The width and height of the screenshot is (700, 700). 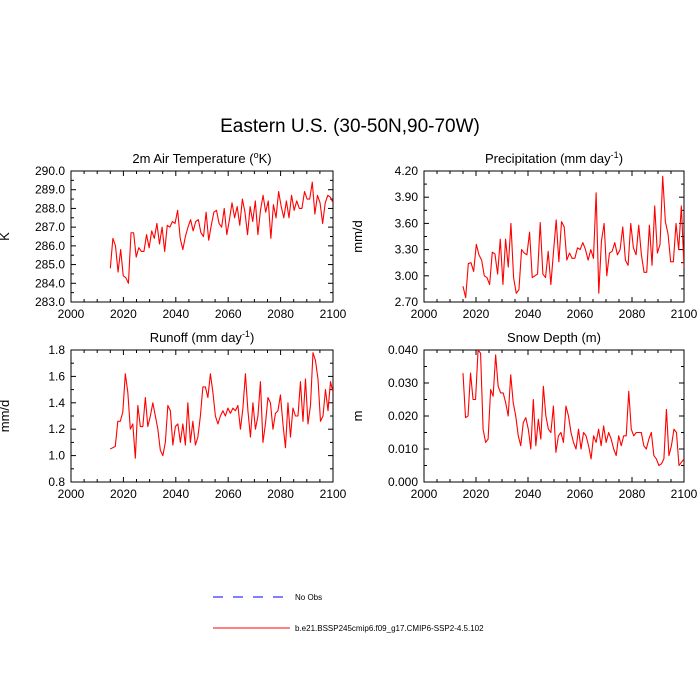 I want to click on y-tick-label: 3.30, so click(x=407, y=250).